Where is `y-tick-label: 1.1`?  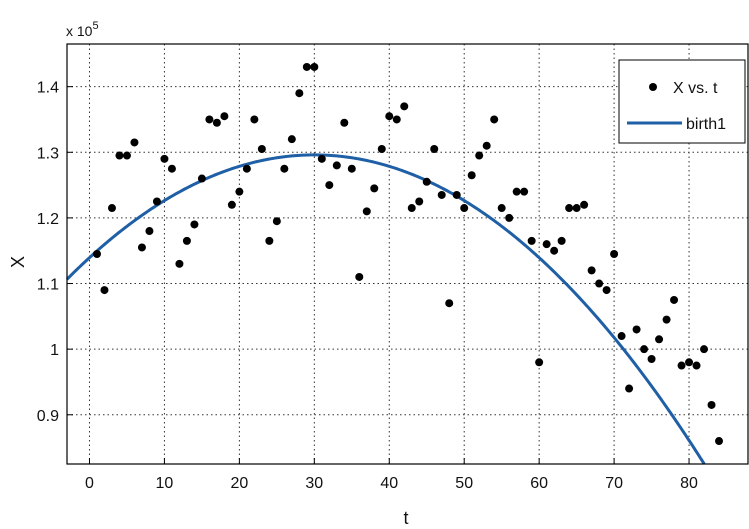 y-tick-label: 1.1 is located at coordinates (48, 285).